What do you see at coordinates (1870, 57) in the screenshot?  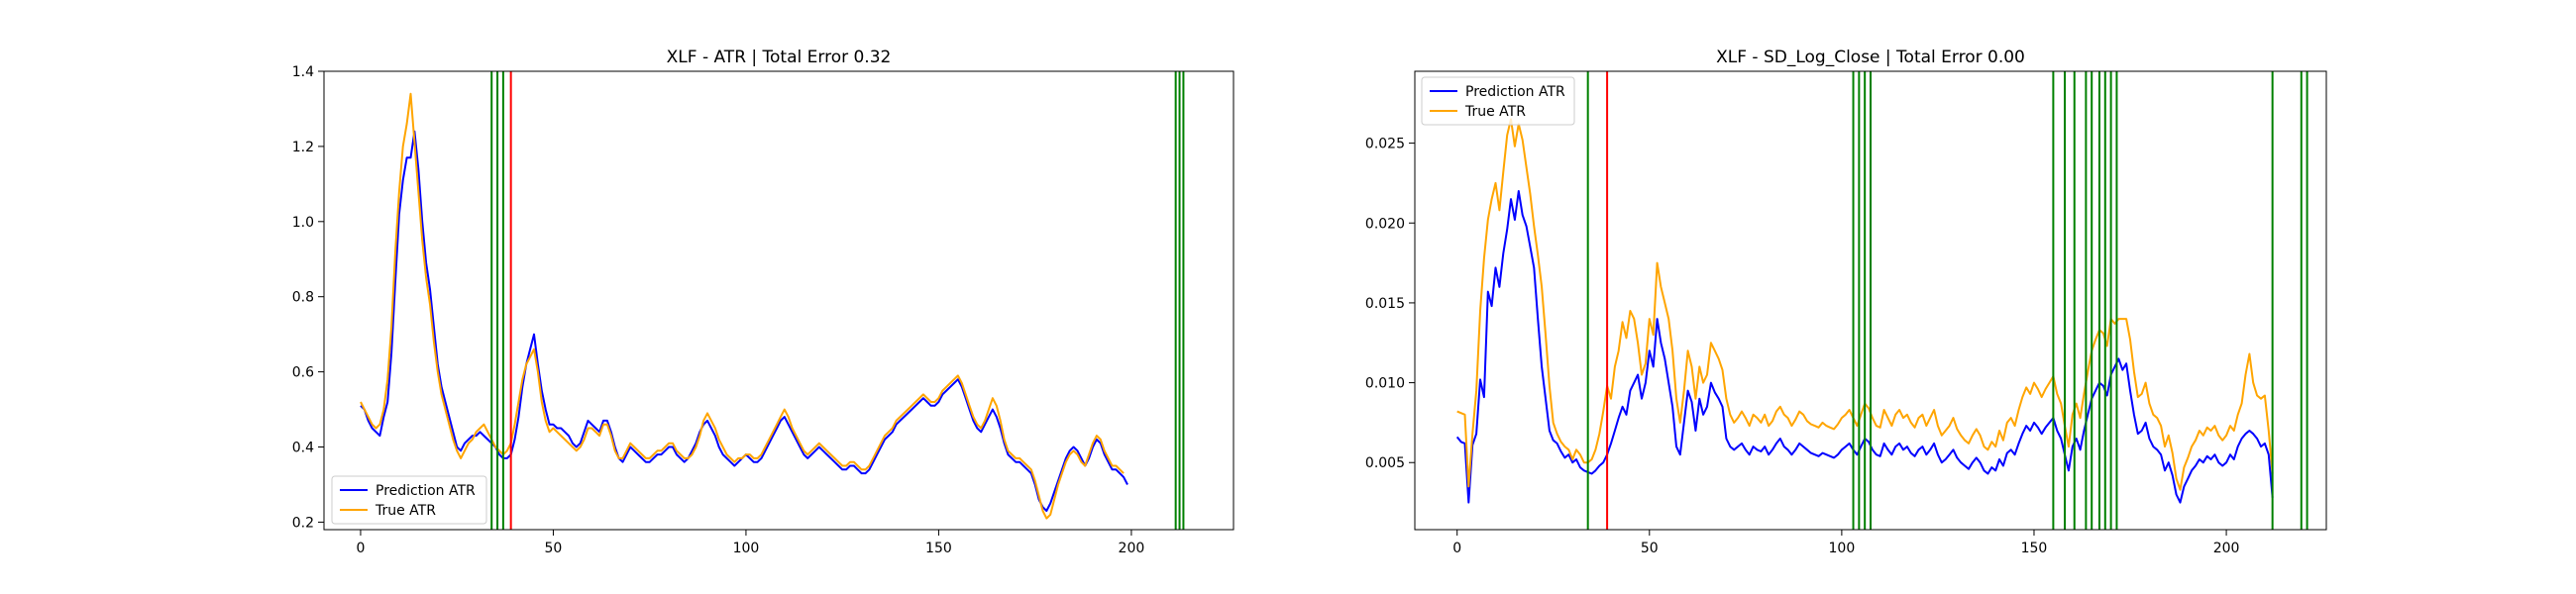 I see `chart-title: XLF - SD_Log_Close | Total Error 0.00` at bounding box center [1870, 57].